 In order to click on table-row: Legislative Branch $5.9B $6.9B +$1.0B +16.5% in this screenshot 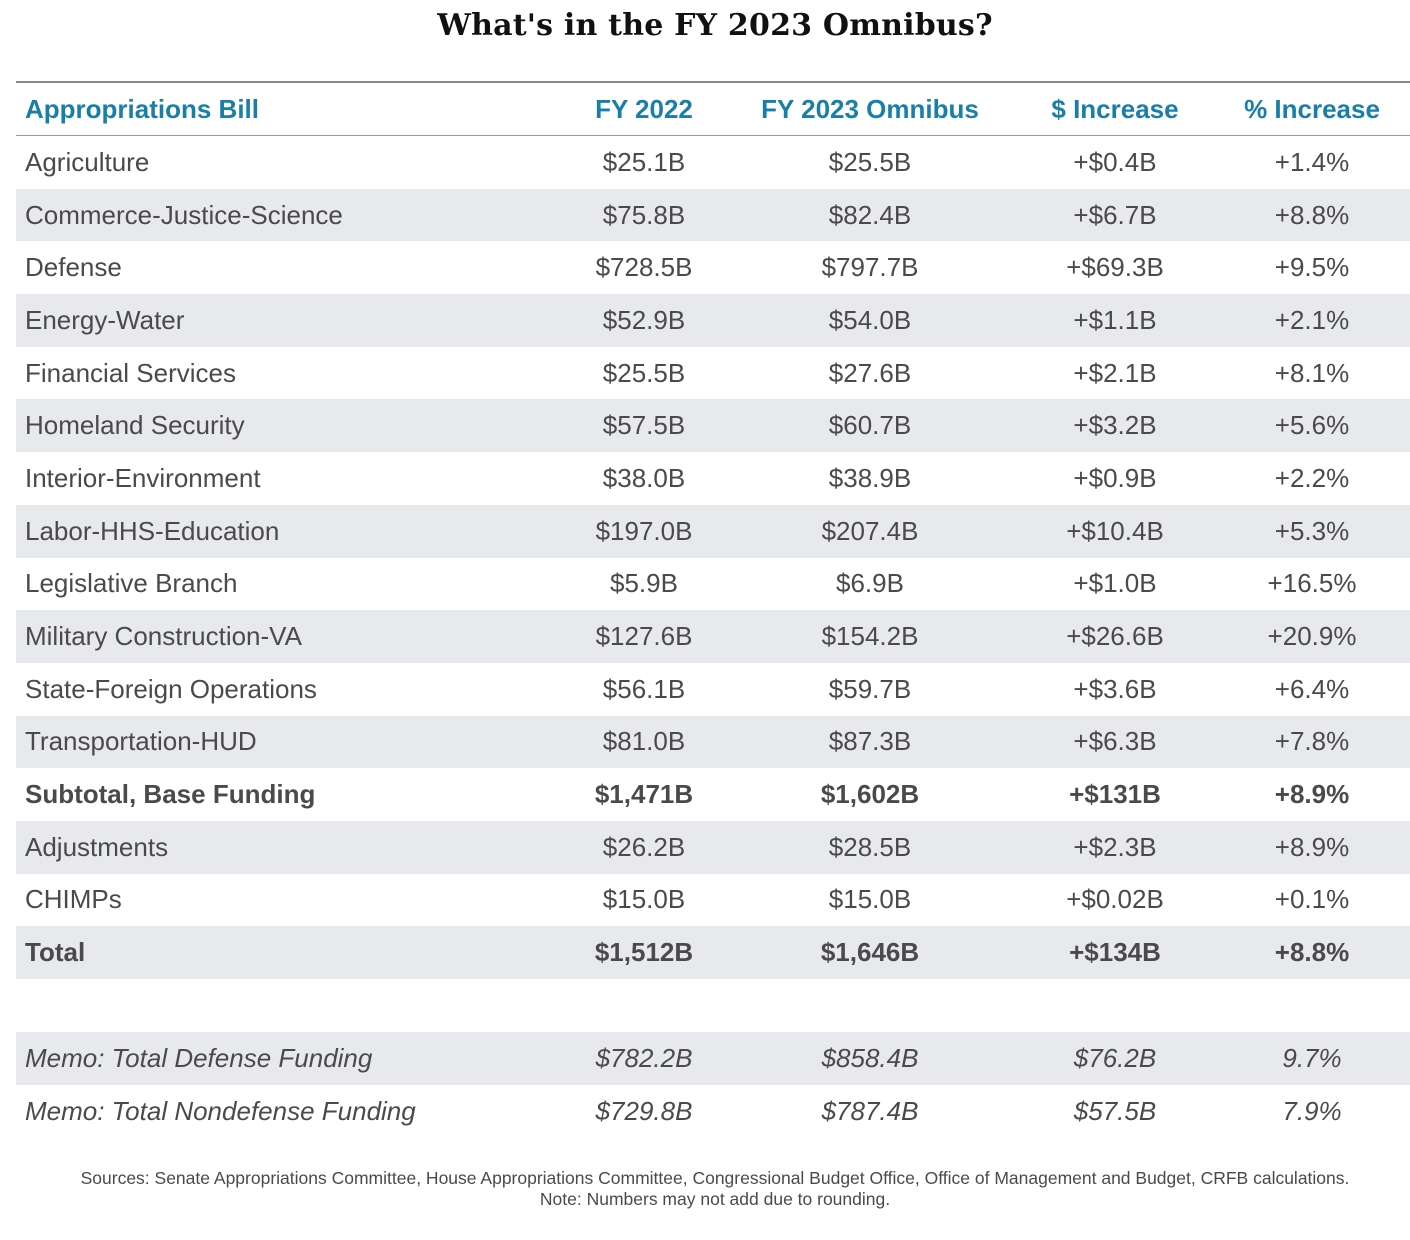, I will do `click(713, 584)`.